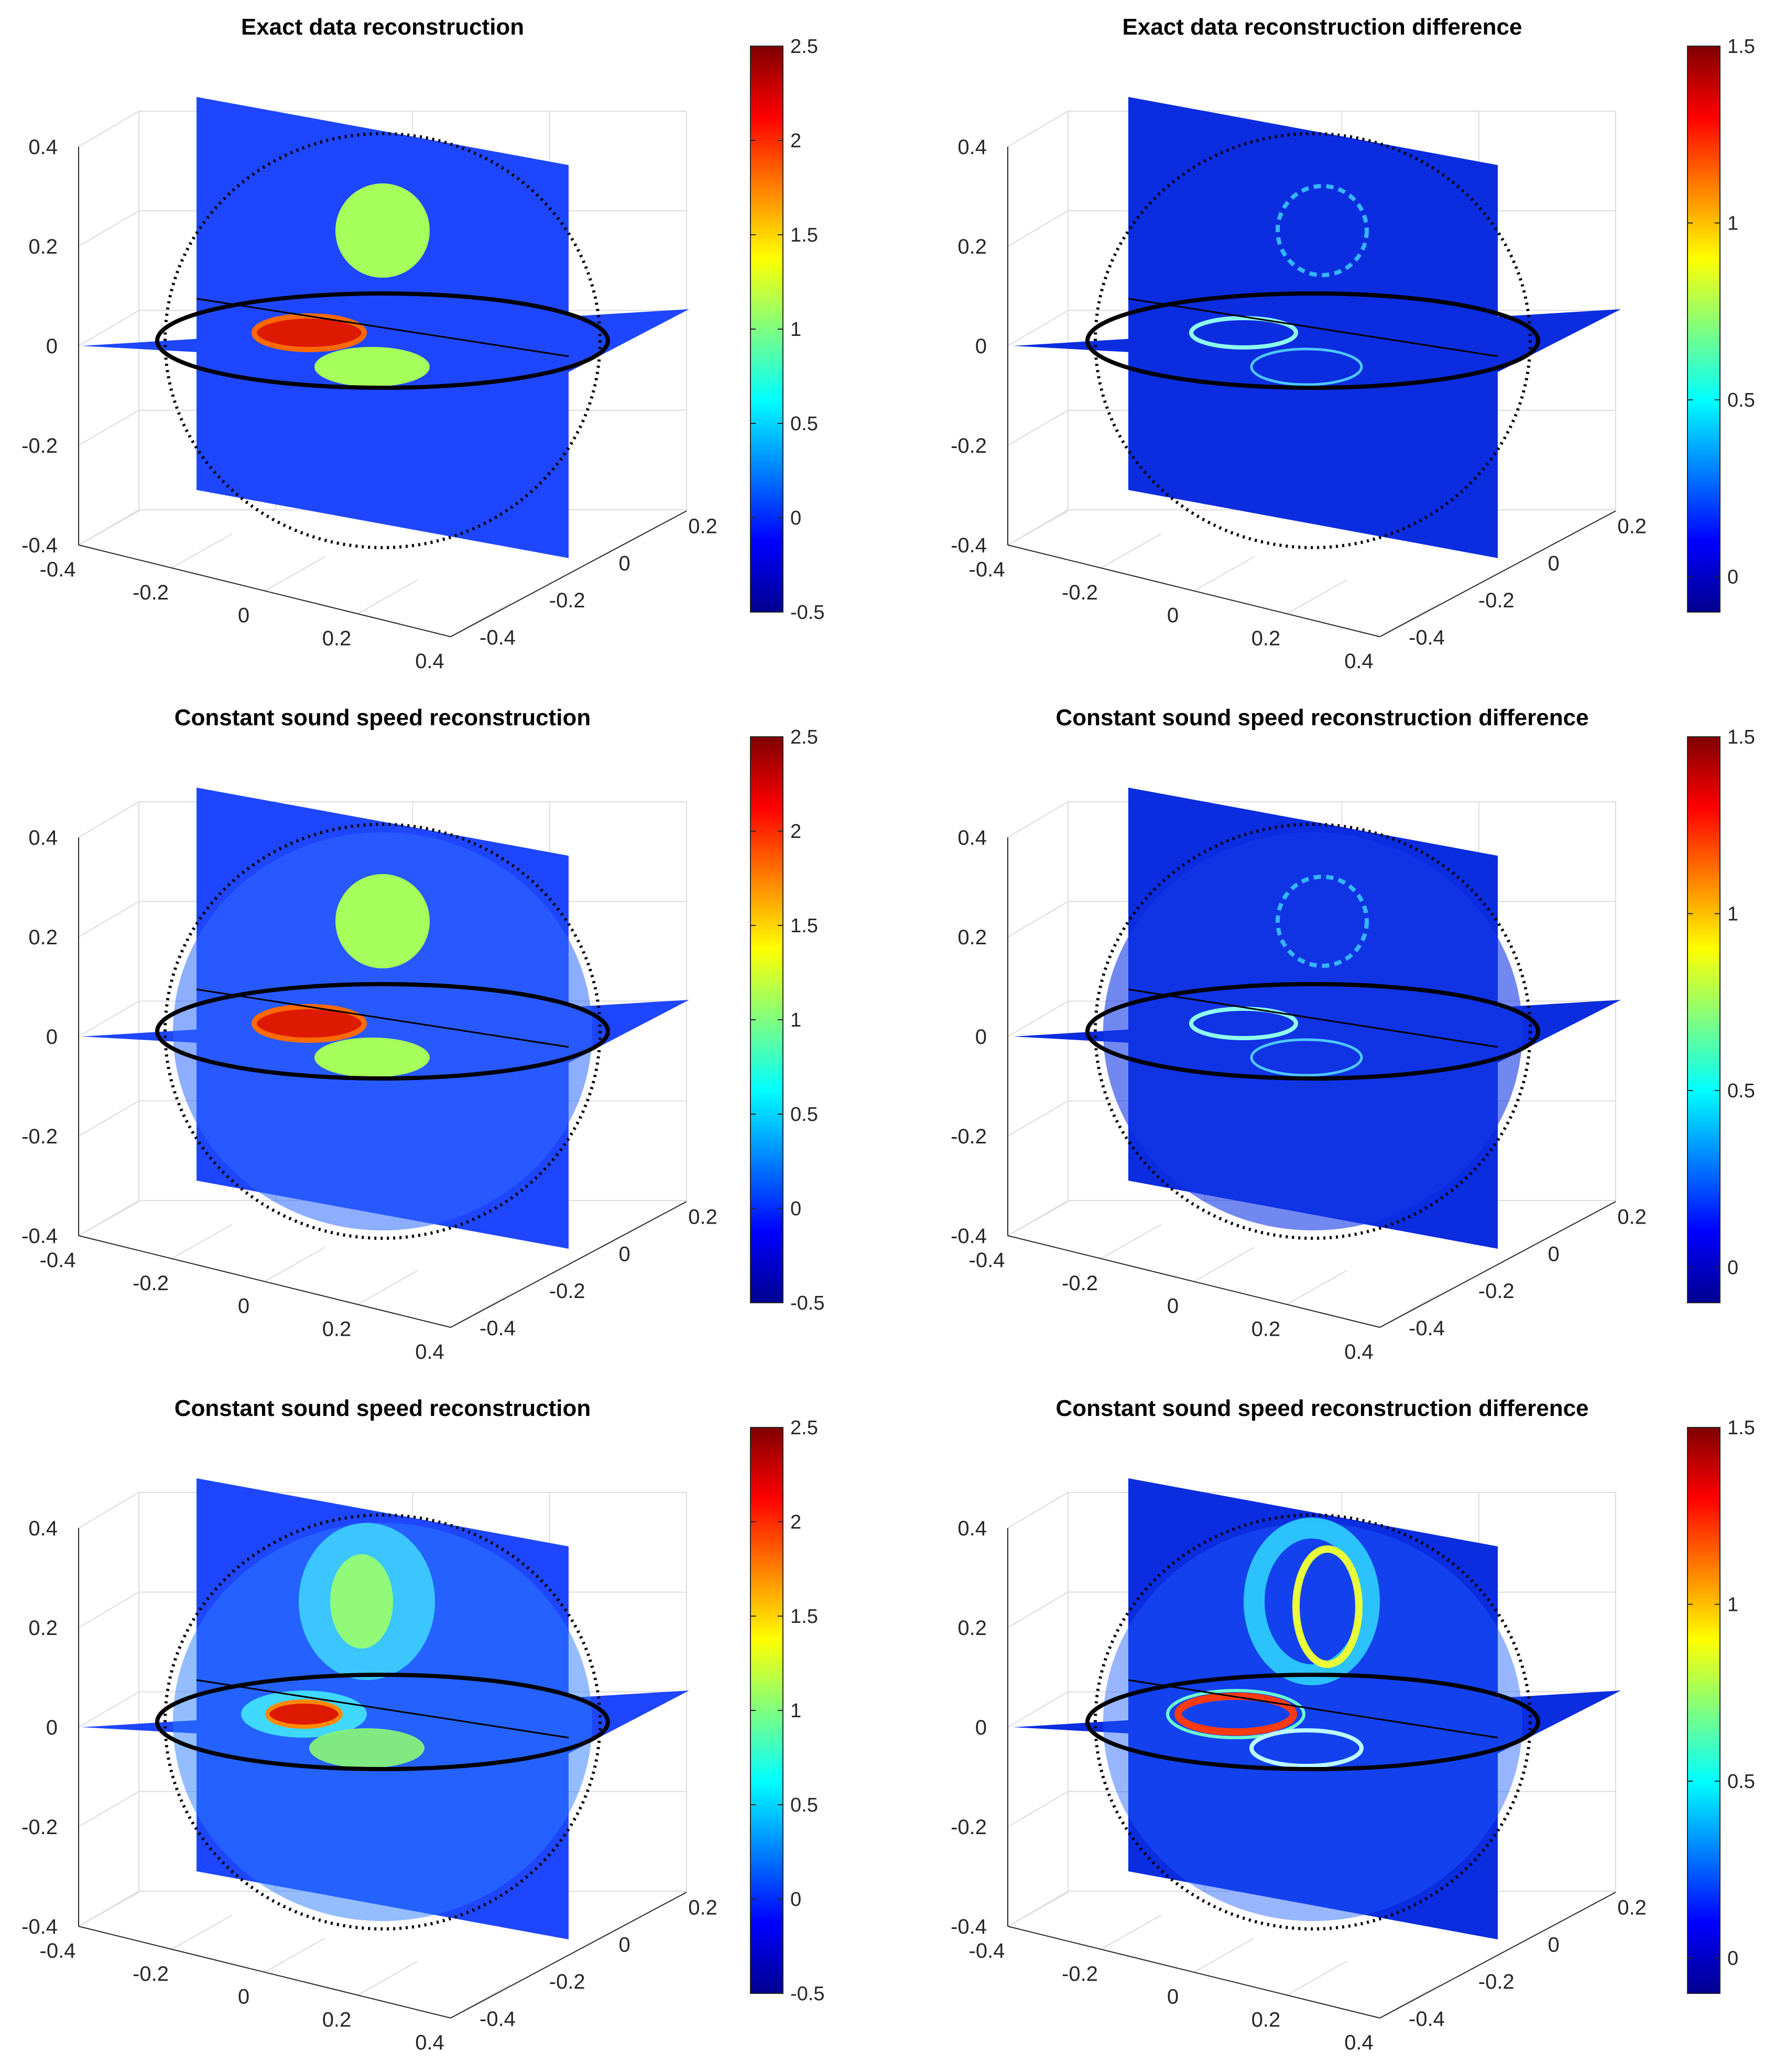  I want to click on x-tick-label: -0.4, so click(58, 1260).